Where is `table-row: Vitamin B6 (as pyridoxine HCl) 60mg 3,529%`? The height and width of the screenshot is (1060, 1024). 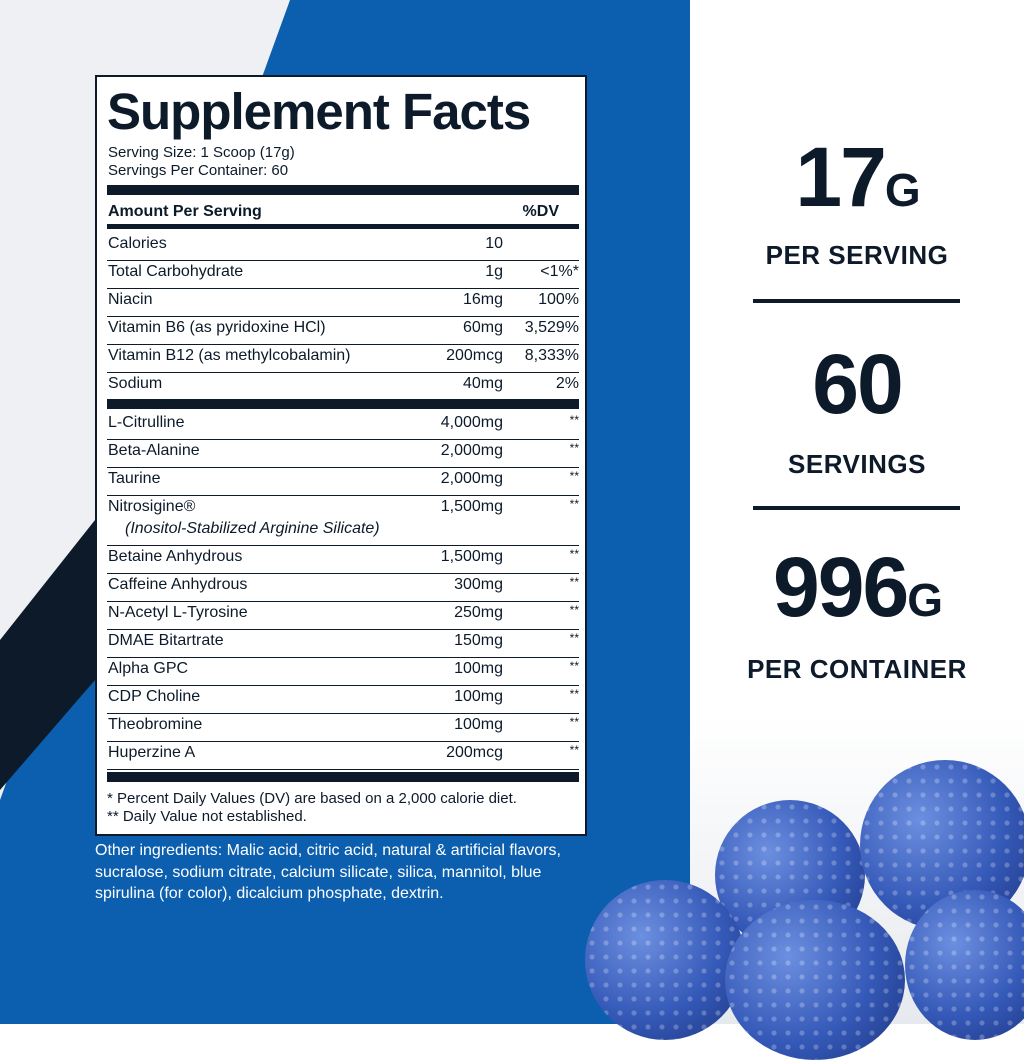 table-row: Vitamin B6 (as pyridoxine HCl) 60mg 3,529% is located at coordinates (343, 330).